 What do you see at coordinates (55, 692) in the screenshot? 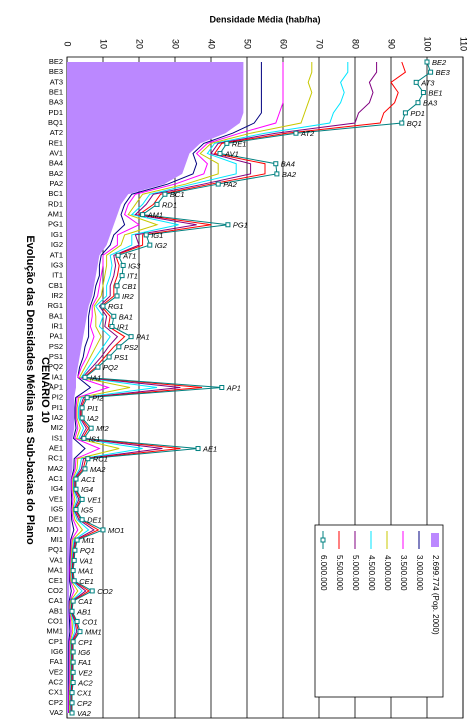
I see `category-label: CX1` at bounding box center [55, 692].